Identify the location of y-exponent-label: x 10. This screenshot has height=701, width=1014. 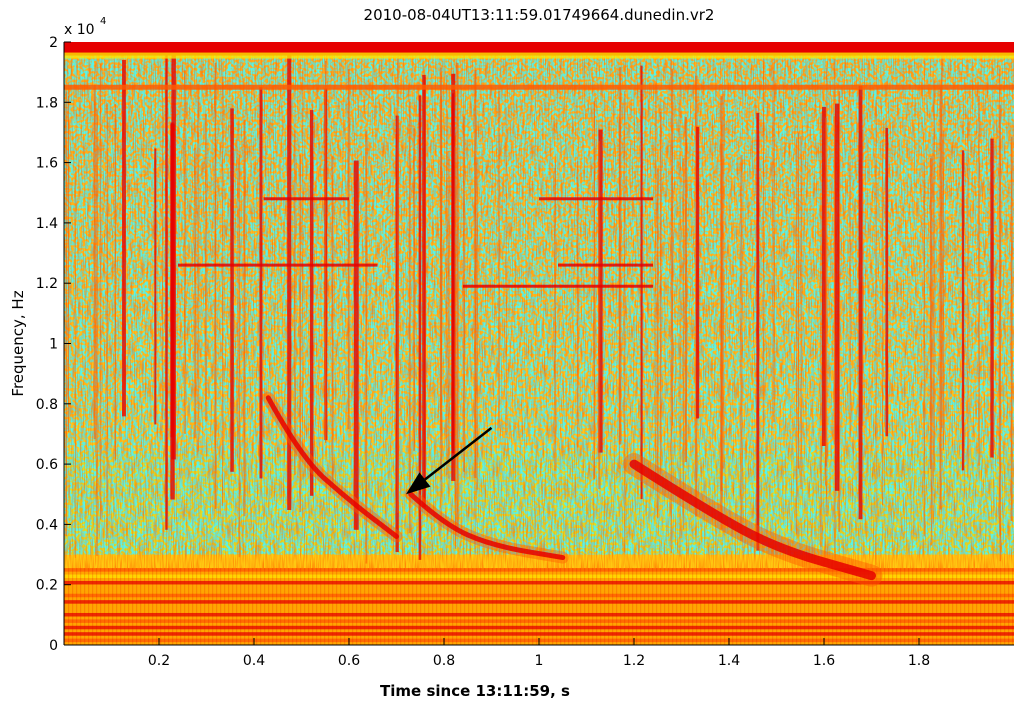
(79, 30).